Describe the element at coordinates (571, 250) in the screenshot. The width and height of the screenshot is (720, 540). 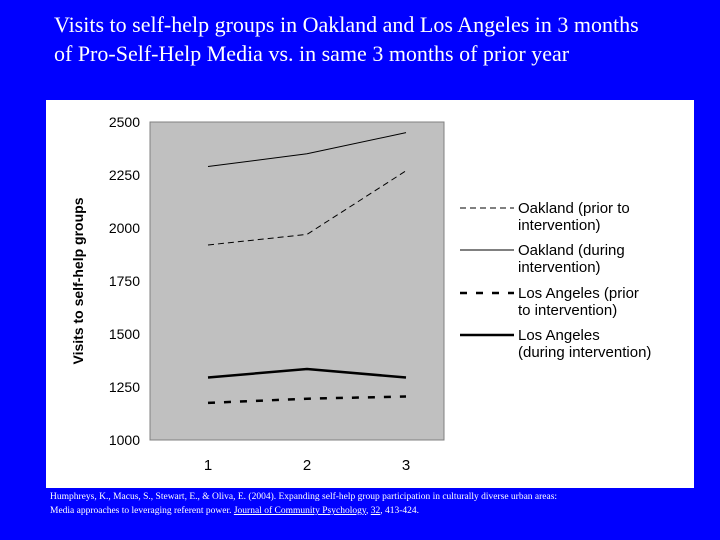
I see `legend-label-1: Oakland (during` at that location.